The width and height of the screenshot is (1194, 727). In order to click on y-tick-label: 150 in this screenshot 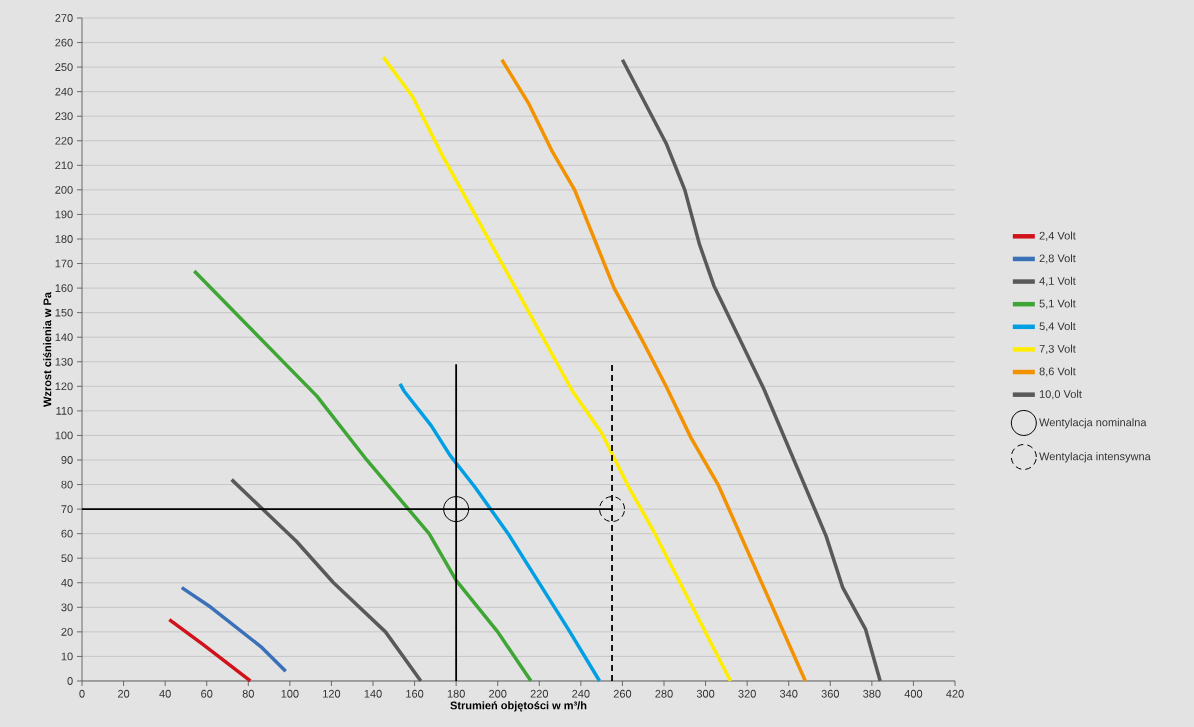, I will do `click(64, 312)`.